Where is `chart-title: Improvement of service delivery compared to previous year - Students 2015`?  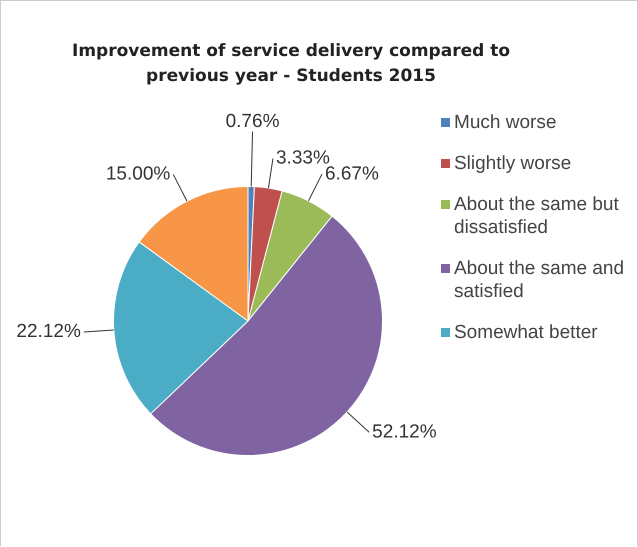 chart-title: Improvement of service delivery compared to previous year - Students 2015 is located at coordinates (291, 64).